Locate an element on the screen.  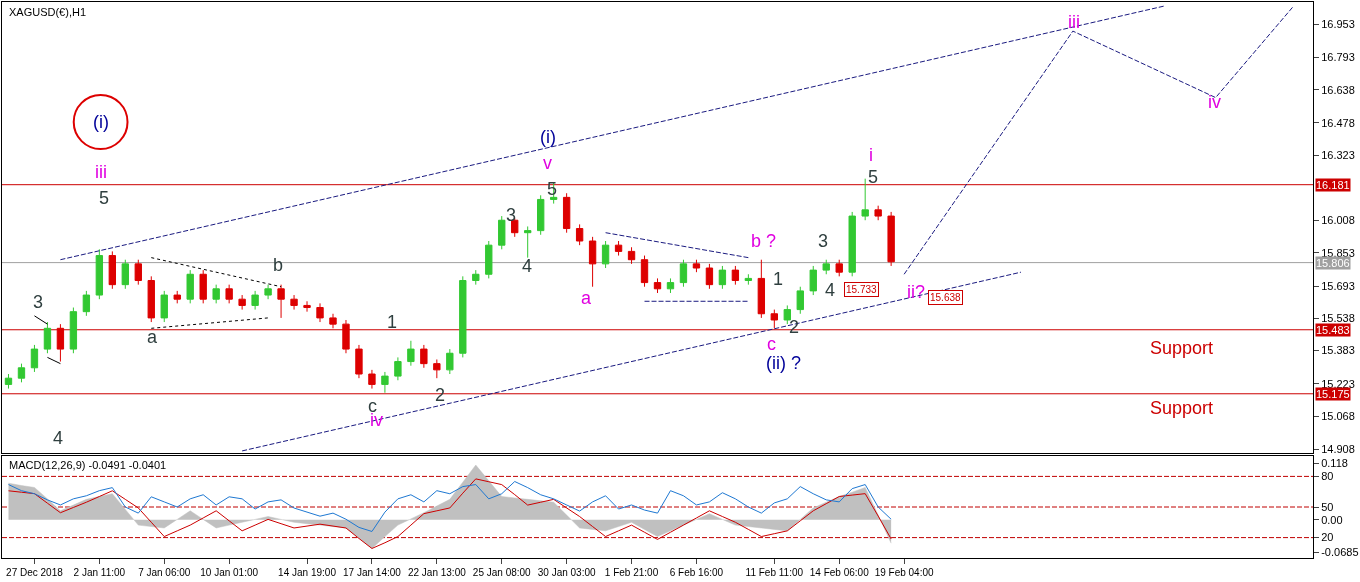
annotation: (ii) ? is located at coordinates (783, 363).